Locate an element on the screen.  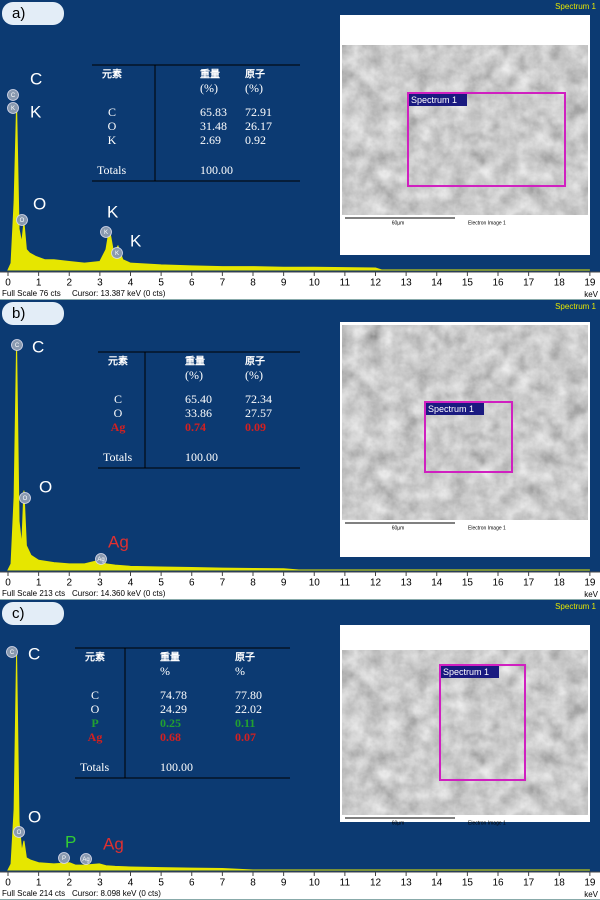
table-cell: 72.91 is located at coordinates (258, 112).